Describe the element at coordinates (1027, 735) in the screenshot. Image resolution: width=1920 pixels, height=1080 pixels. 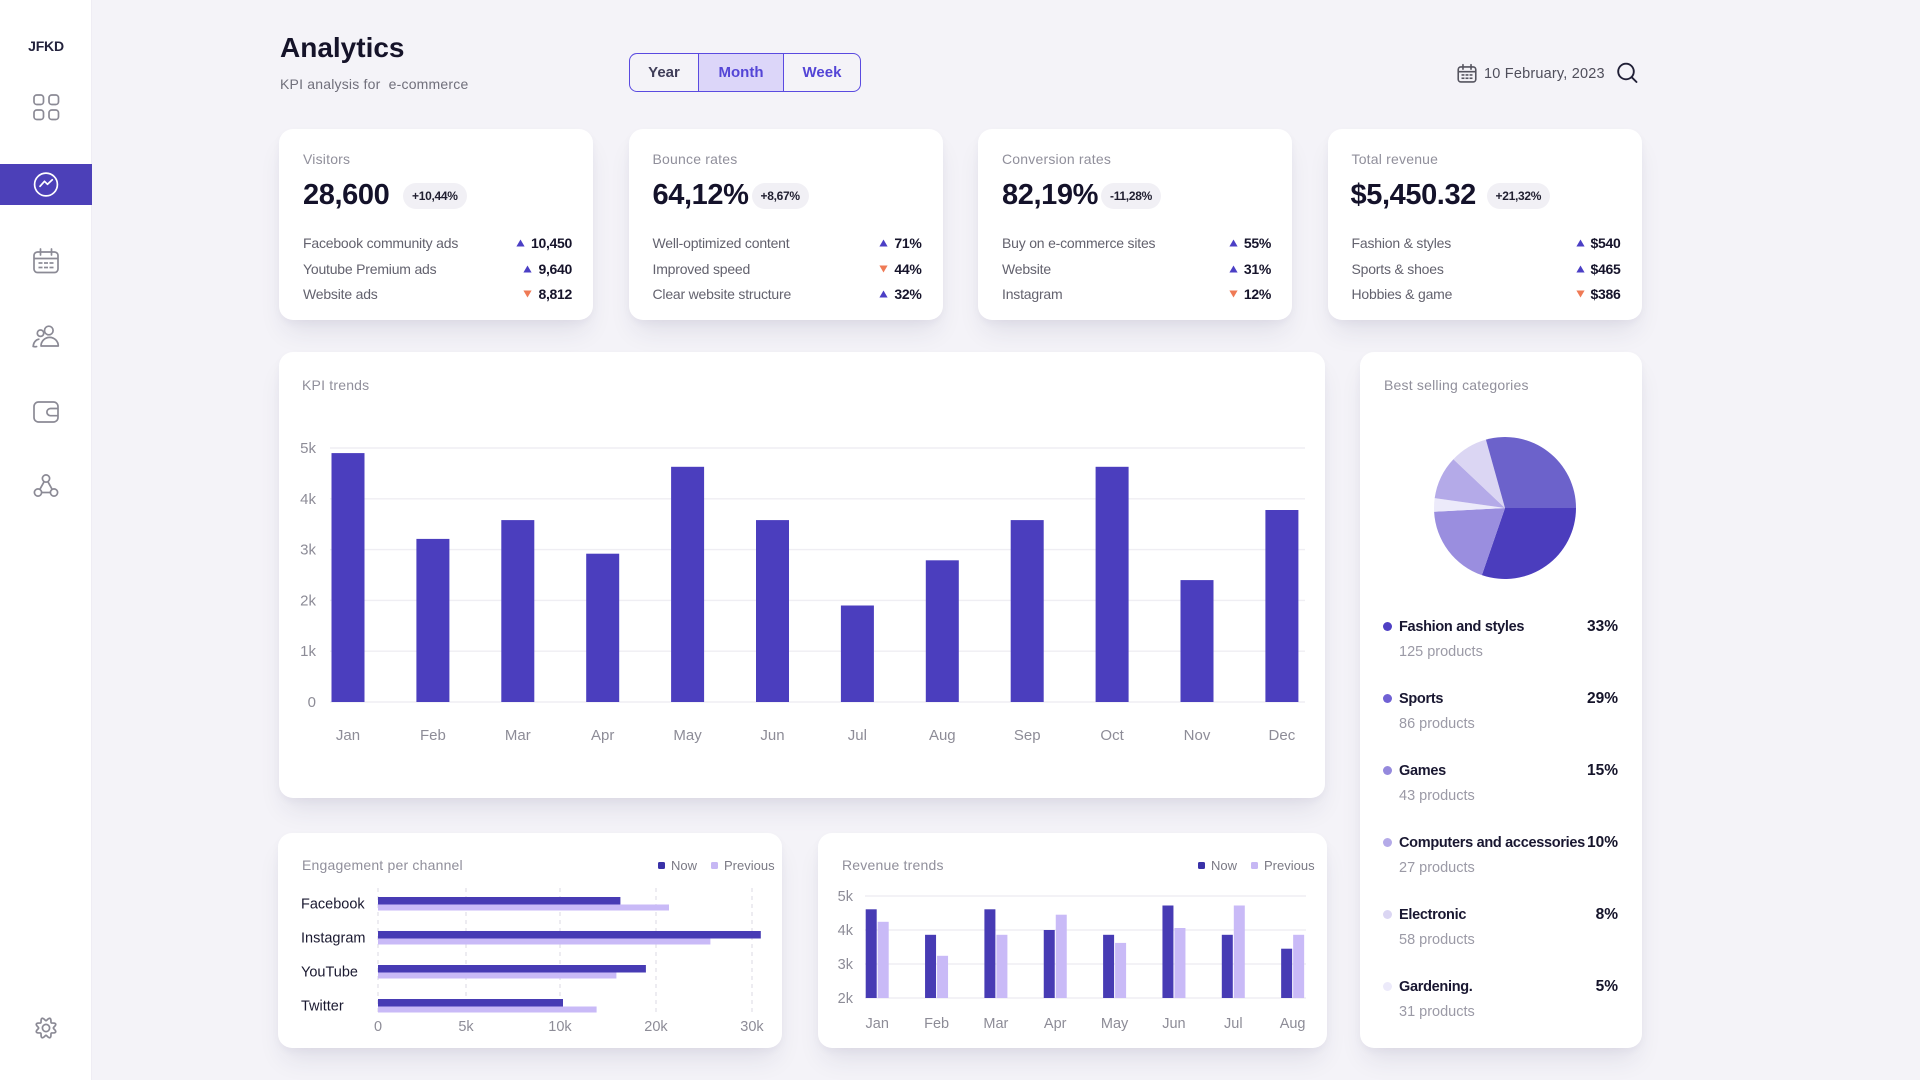
I see `svg-text: Sep` at that location.